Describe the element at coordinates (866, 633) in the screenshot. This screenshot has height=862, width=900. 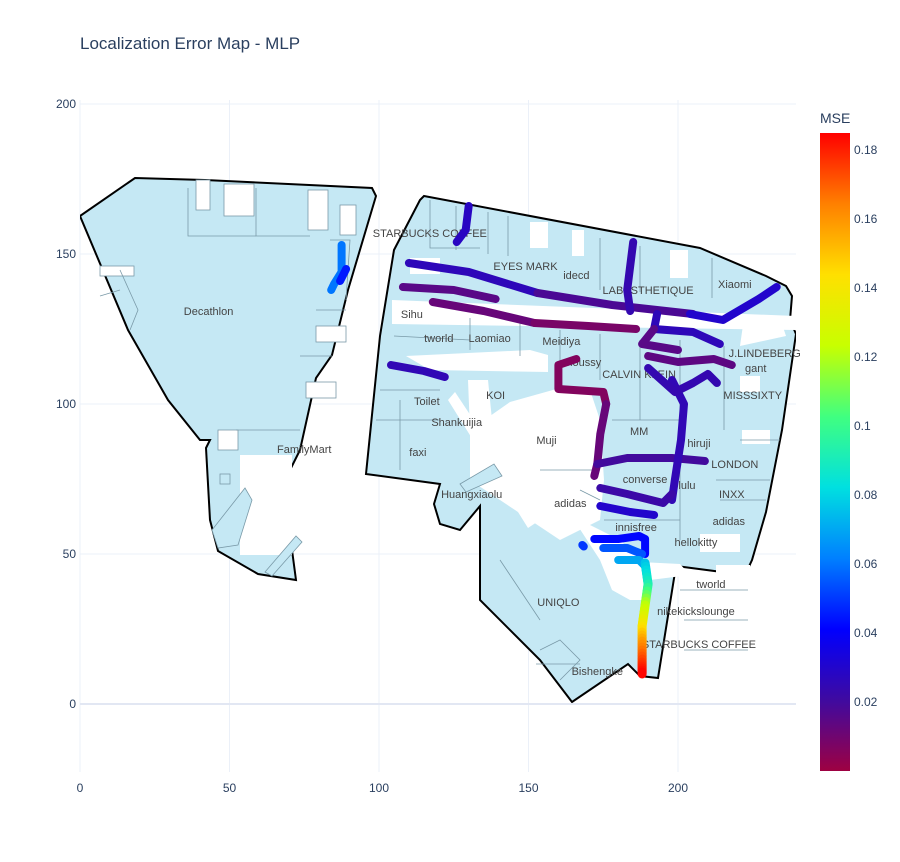
I see `colorbar-tick-label: 0.04` at that location.